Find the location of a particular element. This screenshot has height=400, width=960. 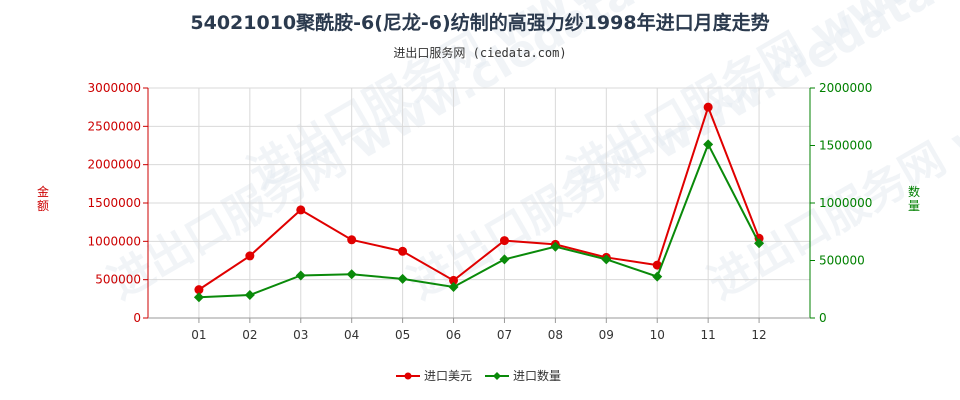

x-axis-tick-label: 04 is located at coordinates (351, 335).